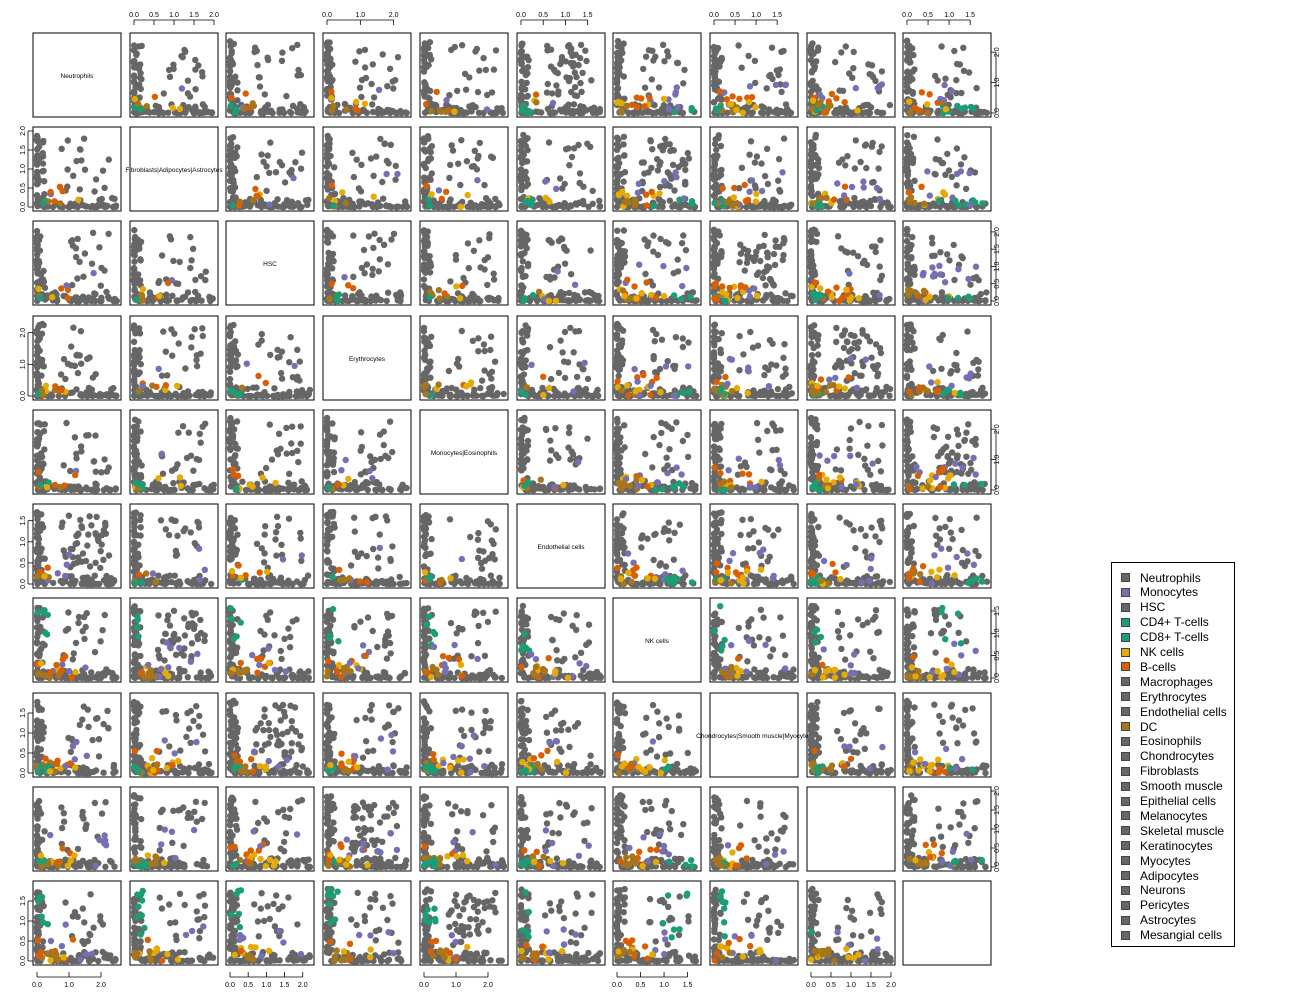  I want to click on panel-r0-c9, so click(947, 75).